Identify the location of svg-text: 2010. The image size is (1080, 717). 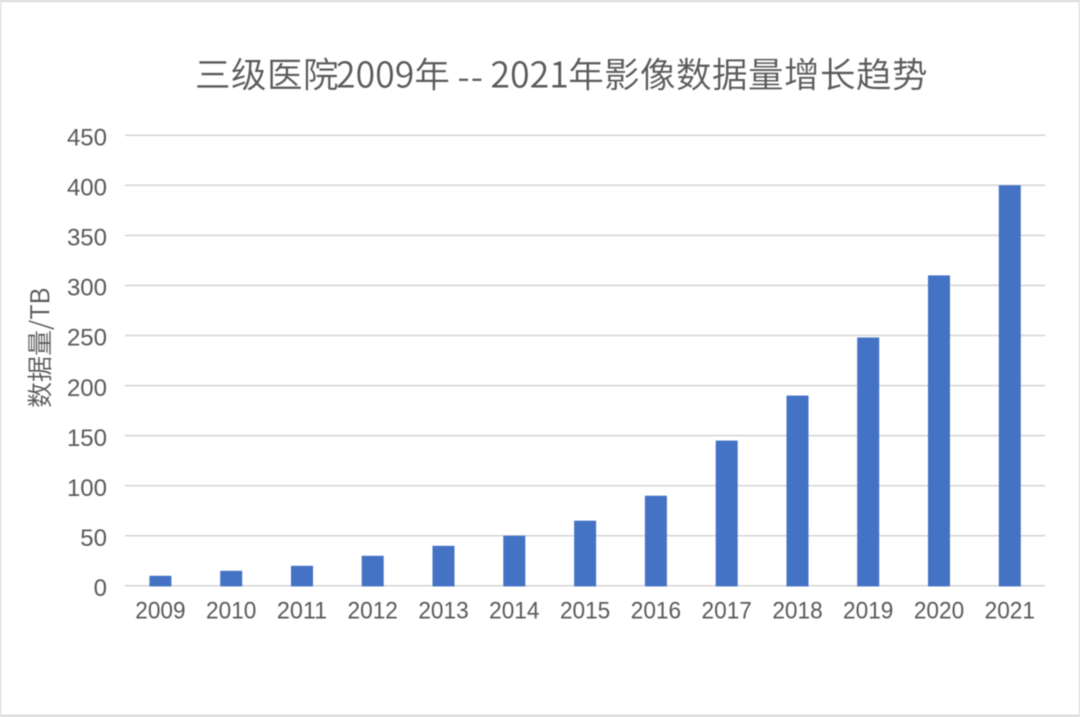
(231, 611).